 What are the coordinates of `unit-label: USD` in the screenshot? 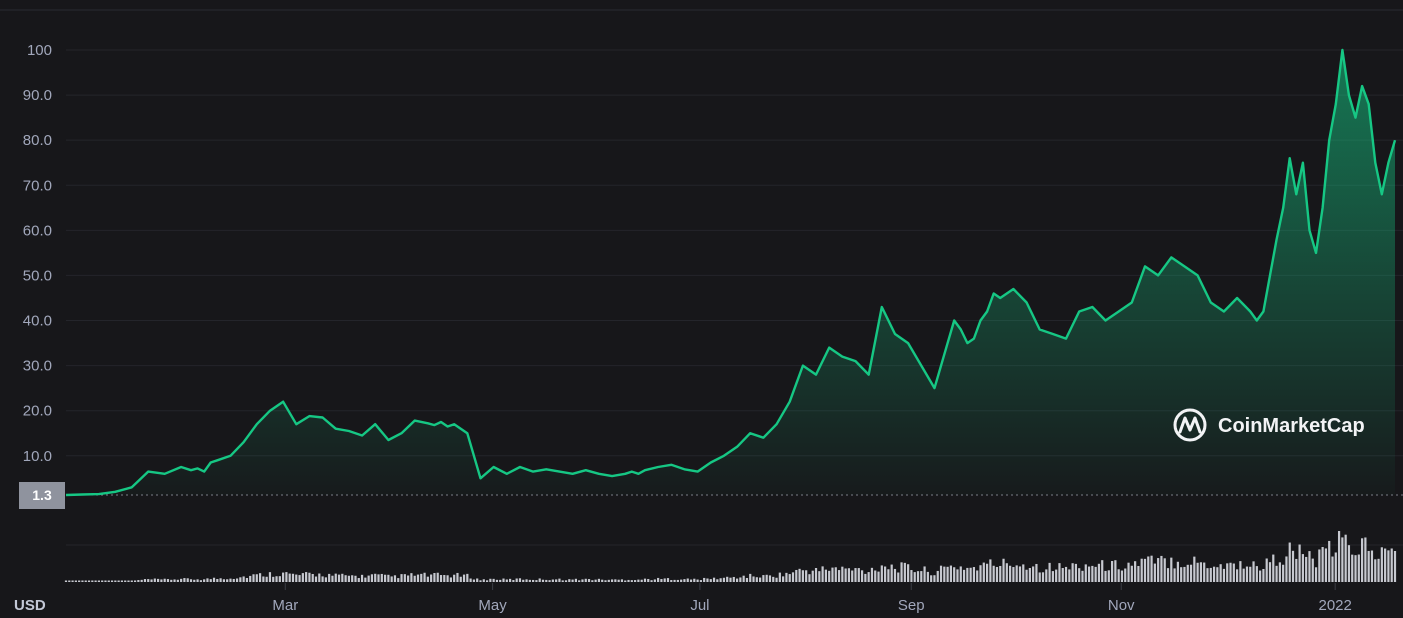 It's located at (30, 605).